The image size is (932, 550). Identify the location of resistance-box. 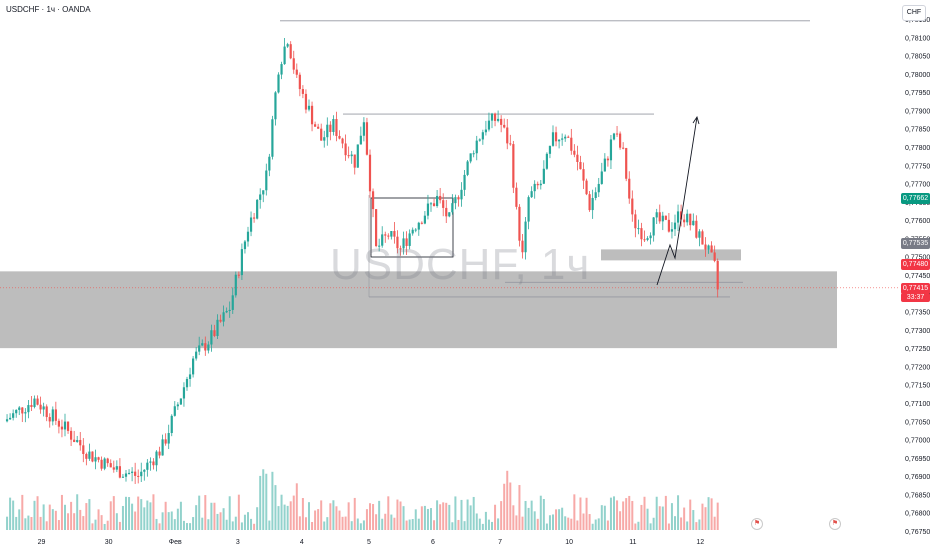
(671, 255).